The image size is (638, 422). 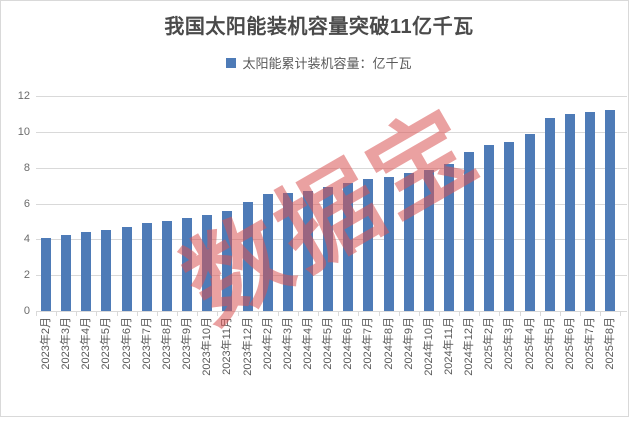 I want to click on x-tick-label: 2025年5月, so click(x=549, y=343).